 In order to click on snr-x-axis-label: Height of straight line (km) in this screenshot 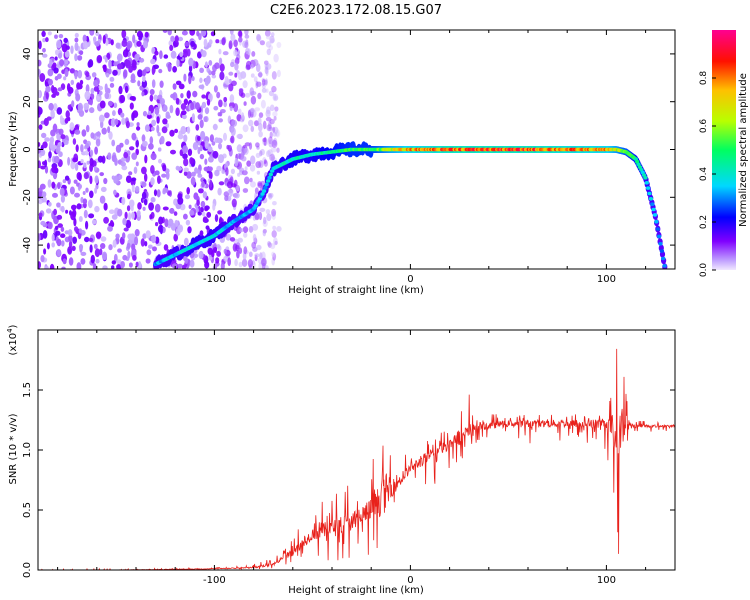, I will do `click(356, 590)`.